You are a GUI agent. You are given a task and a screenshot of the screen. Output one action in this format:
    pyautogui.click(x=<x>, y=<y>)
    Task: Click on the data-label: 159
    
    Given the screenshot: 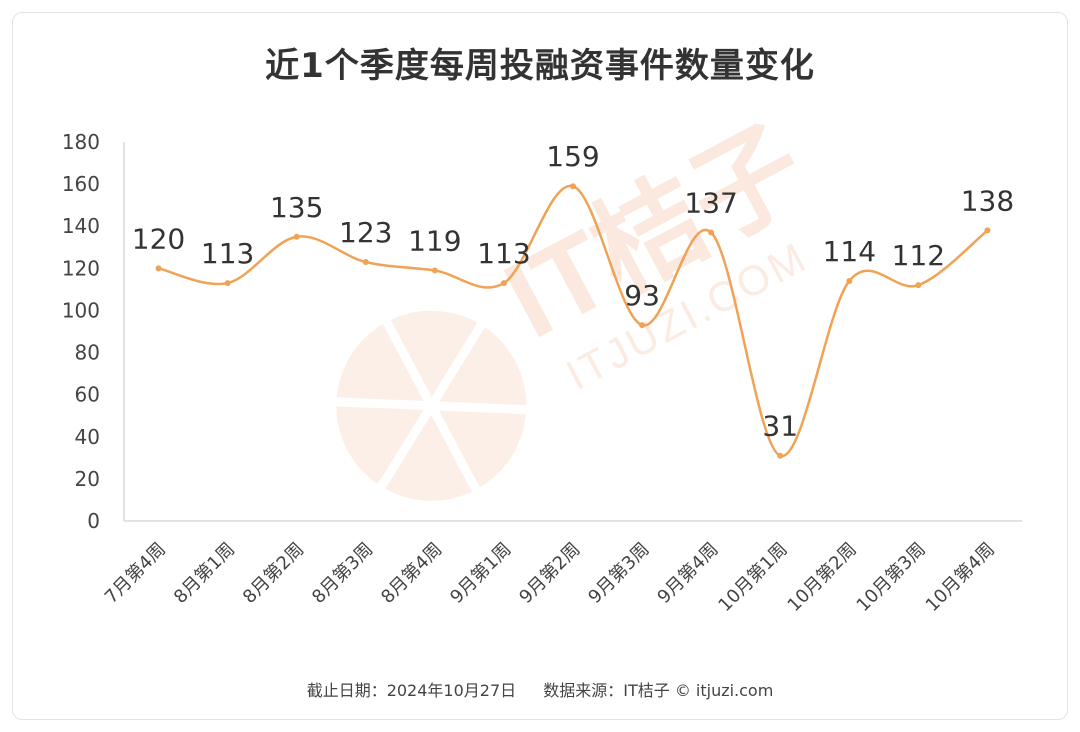 What is the action you would take?
    pyautogui.click(x=572, y=156)
    